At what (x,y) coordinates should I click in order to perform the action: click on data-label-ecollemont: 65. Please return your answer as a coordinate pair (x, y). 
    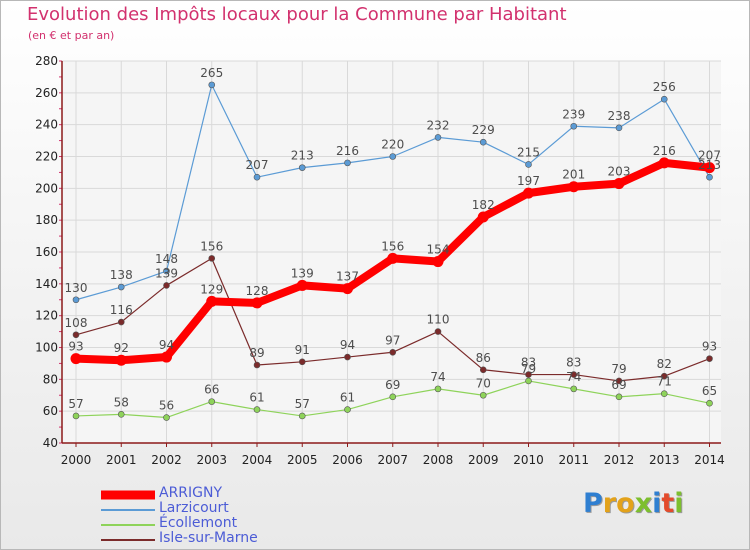
    Looking at the image, I should click on (709, 391).